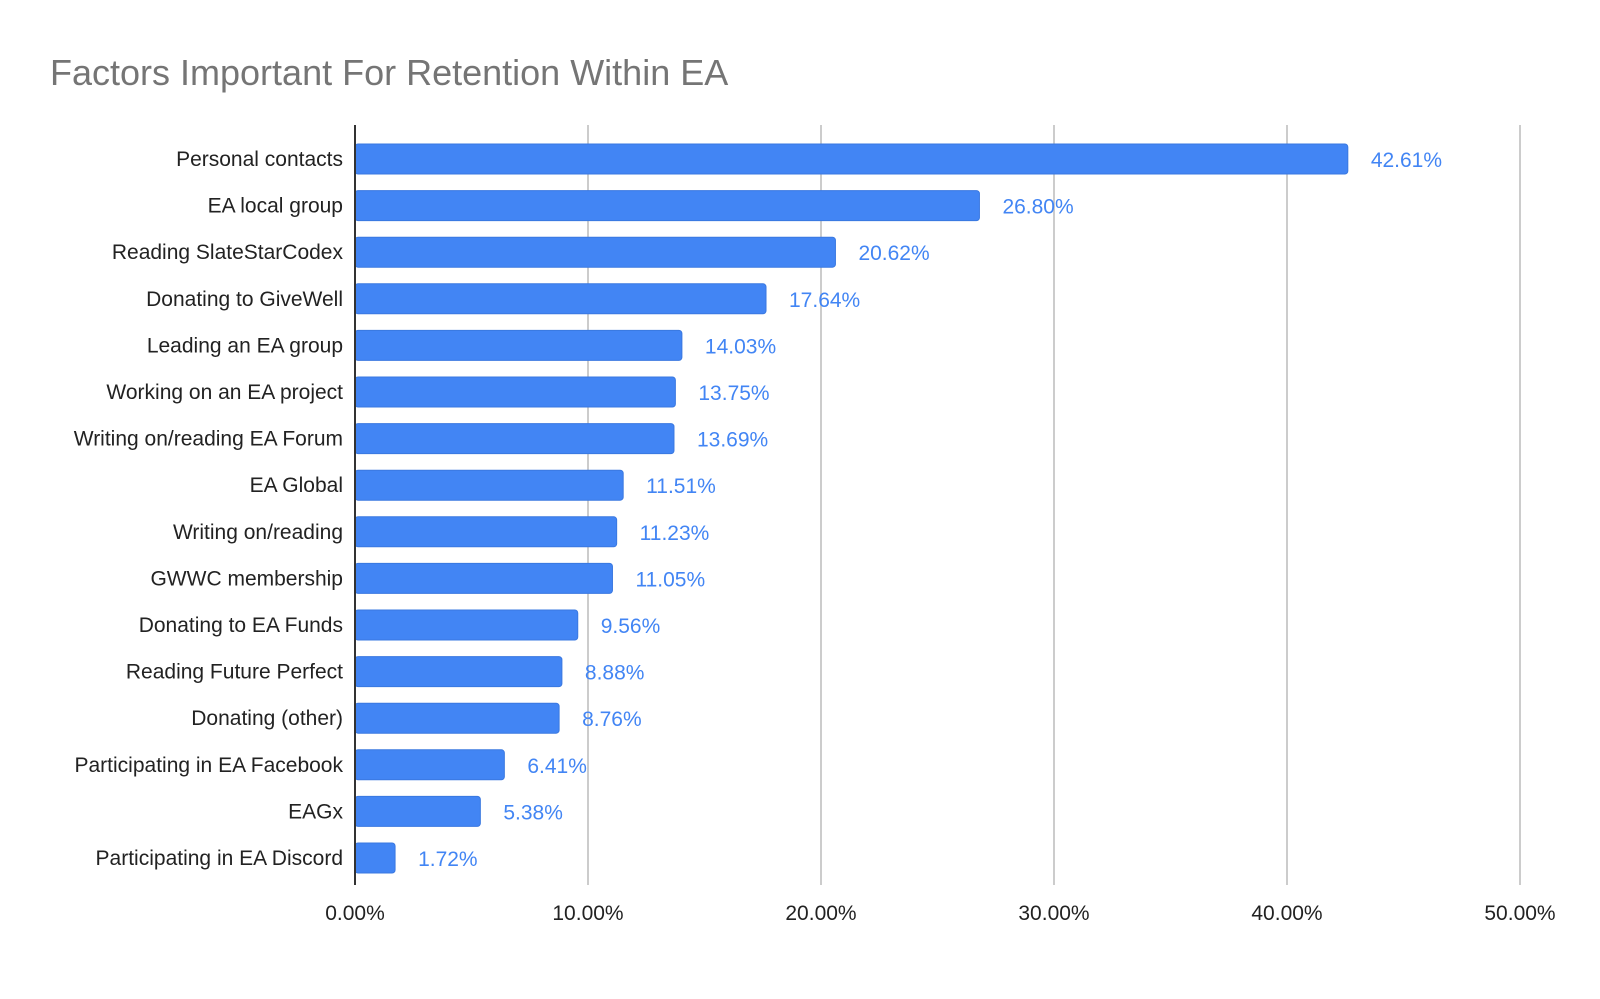 The image size is (1600, 999). I want to click on data-label: 6.41%, so click(557, 766).